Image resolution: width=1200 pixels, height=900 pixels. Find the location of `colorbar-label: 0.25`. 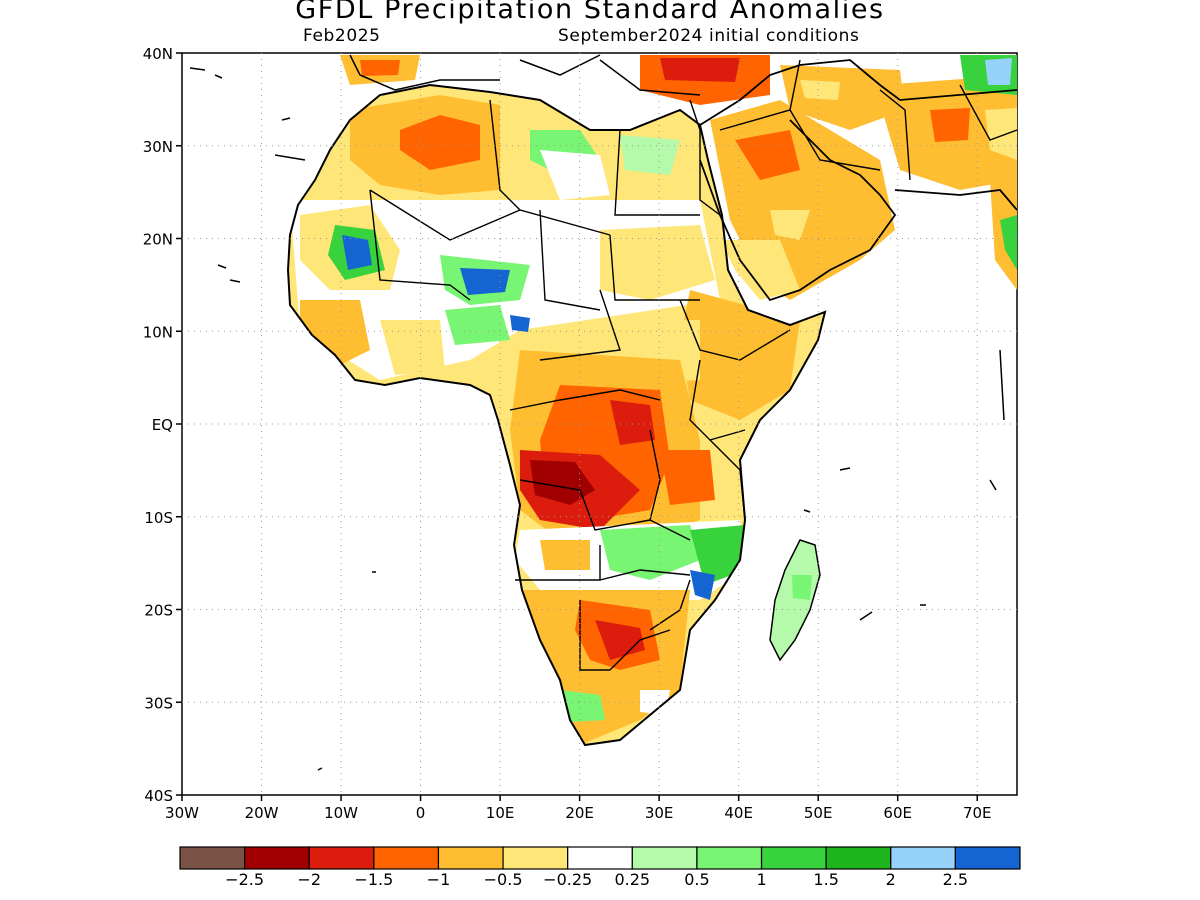

colorbar-label: 0.25 is located at coordinates (632, 879).